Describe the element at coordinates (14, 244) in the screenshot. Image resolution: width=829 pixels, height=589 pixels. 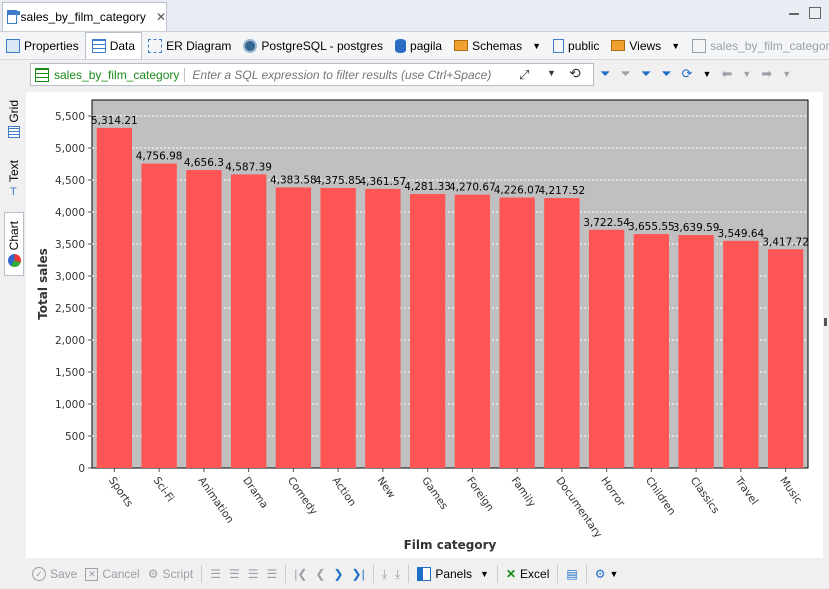
I see `side-tab-chart: Chart` at that location.